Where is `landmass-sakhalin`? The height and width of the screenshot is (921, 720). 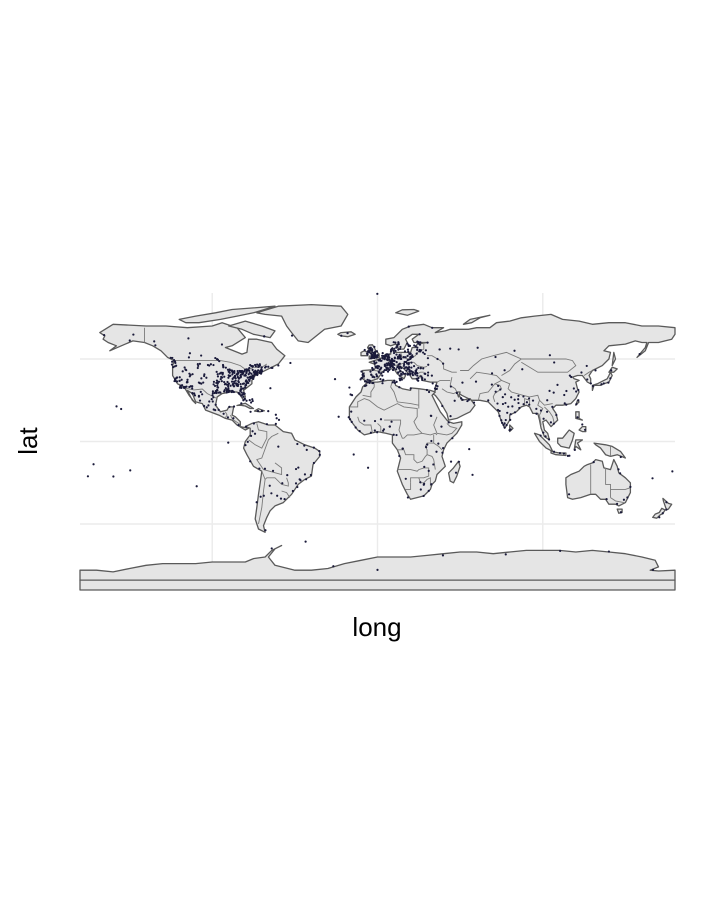
landmass-sakhalin is located at coordinates (614, 359).